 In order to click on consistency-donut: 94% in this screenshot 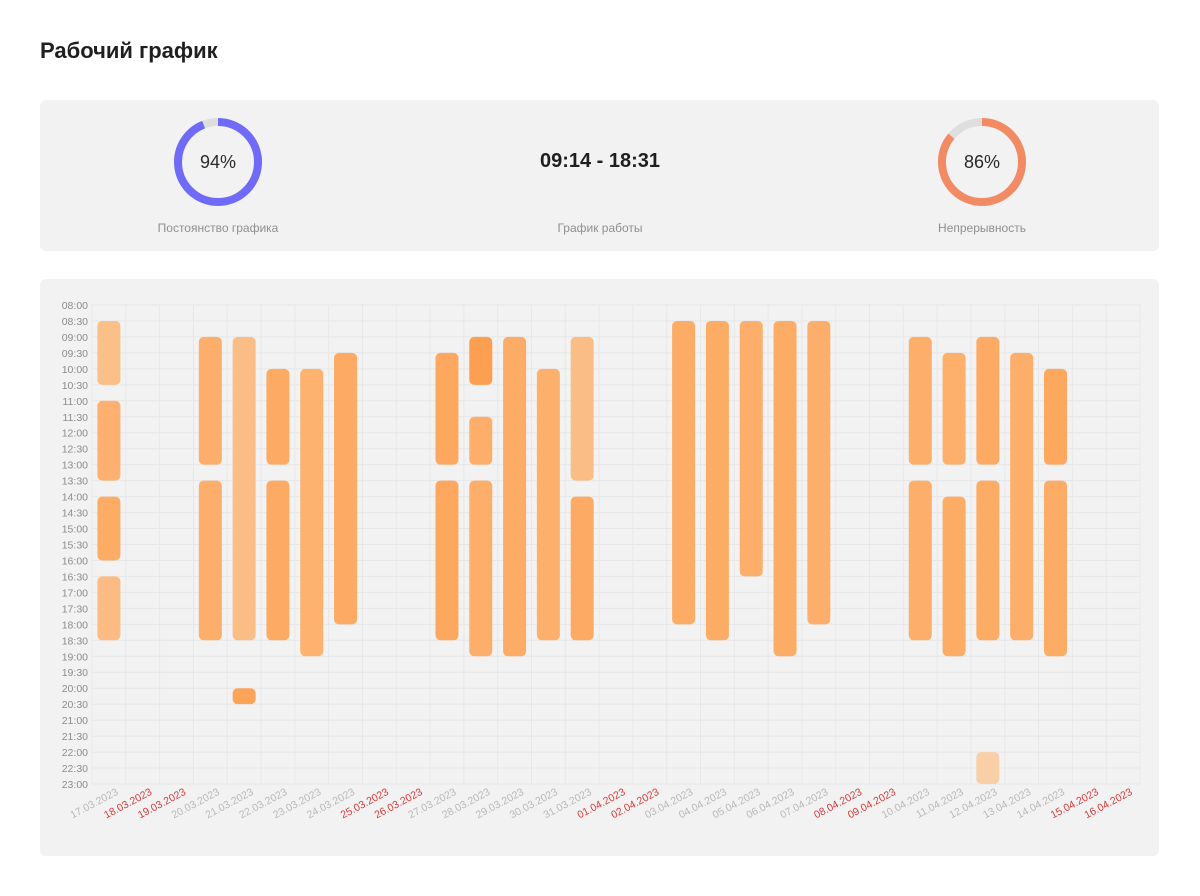, I will do `click(218, 162)`.